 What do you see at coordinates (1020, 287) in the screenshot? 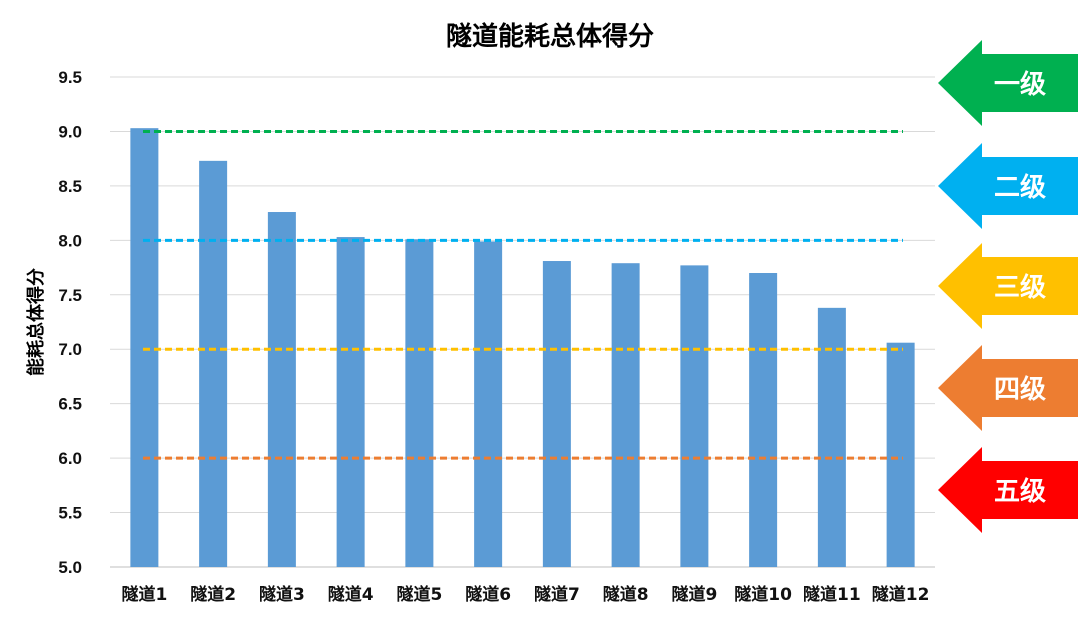
I see `level-label: 三级` at bounding box center [1020, 287].